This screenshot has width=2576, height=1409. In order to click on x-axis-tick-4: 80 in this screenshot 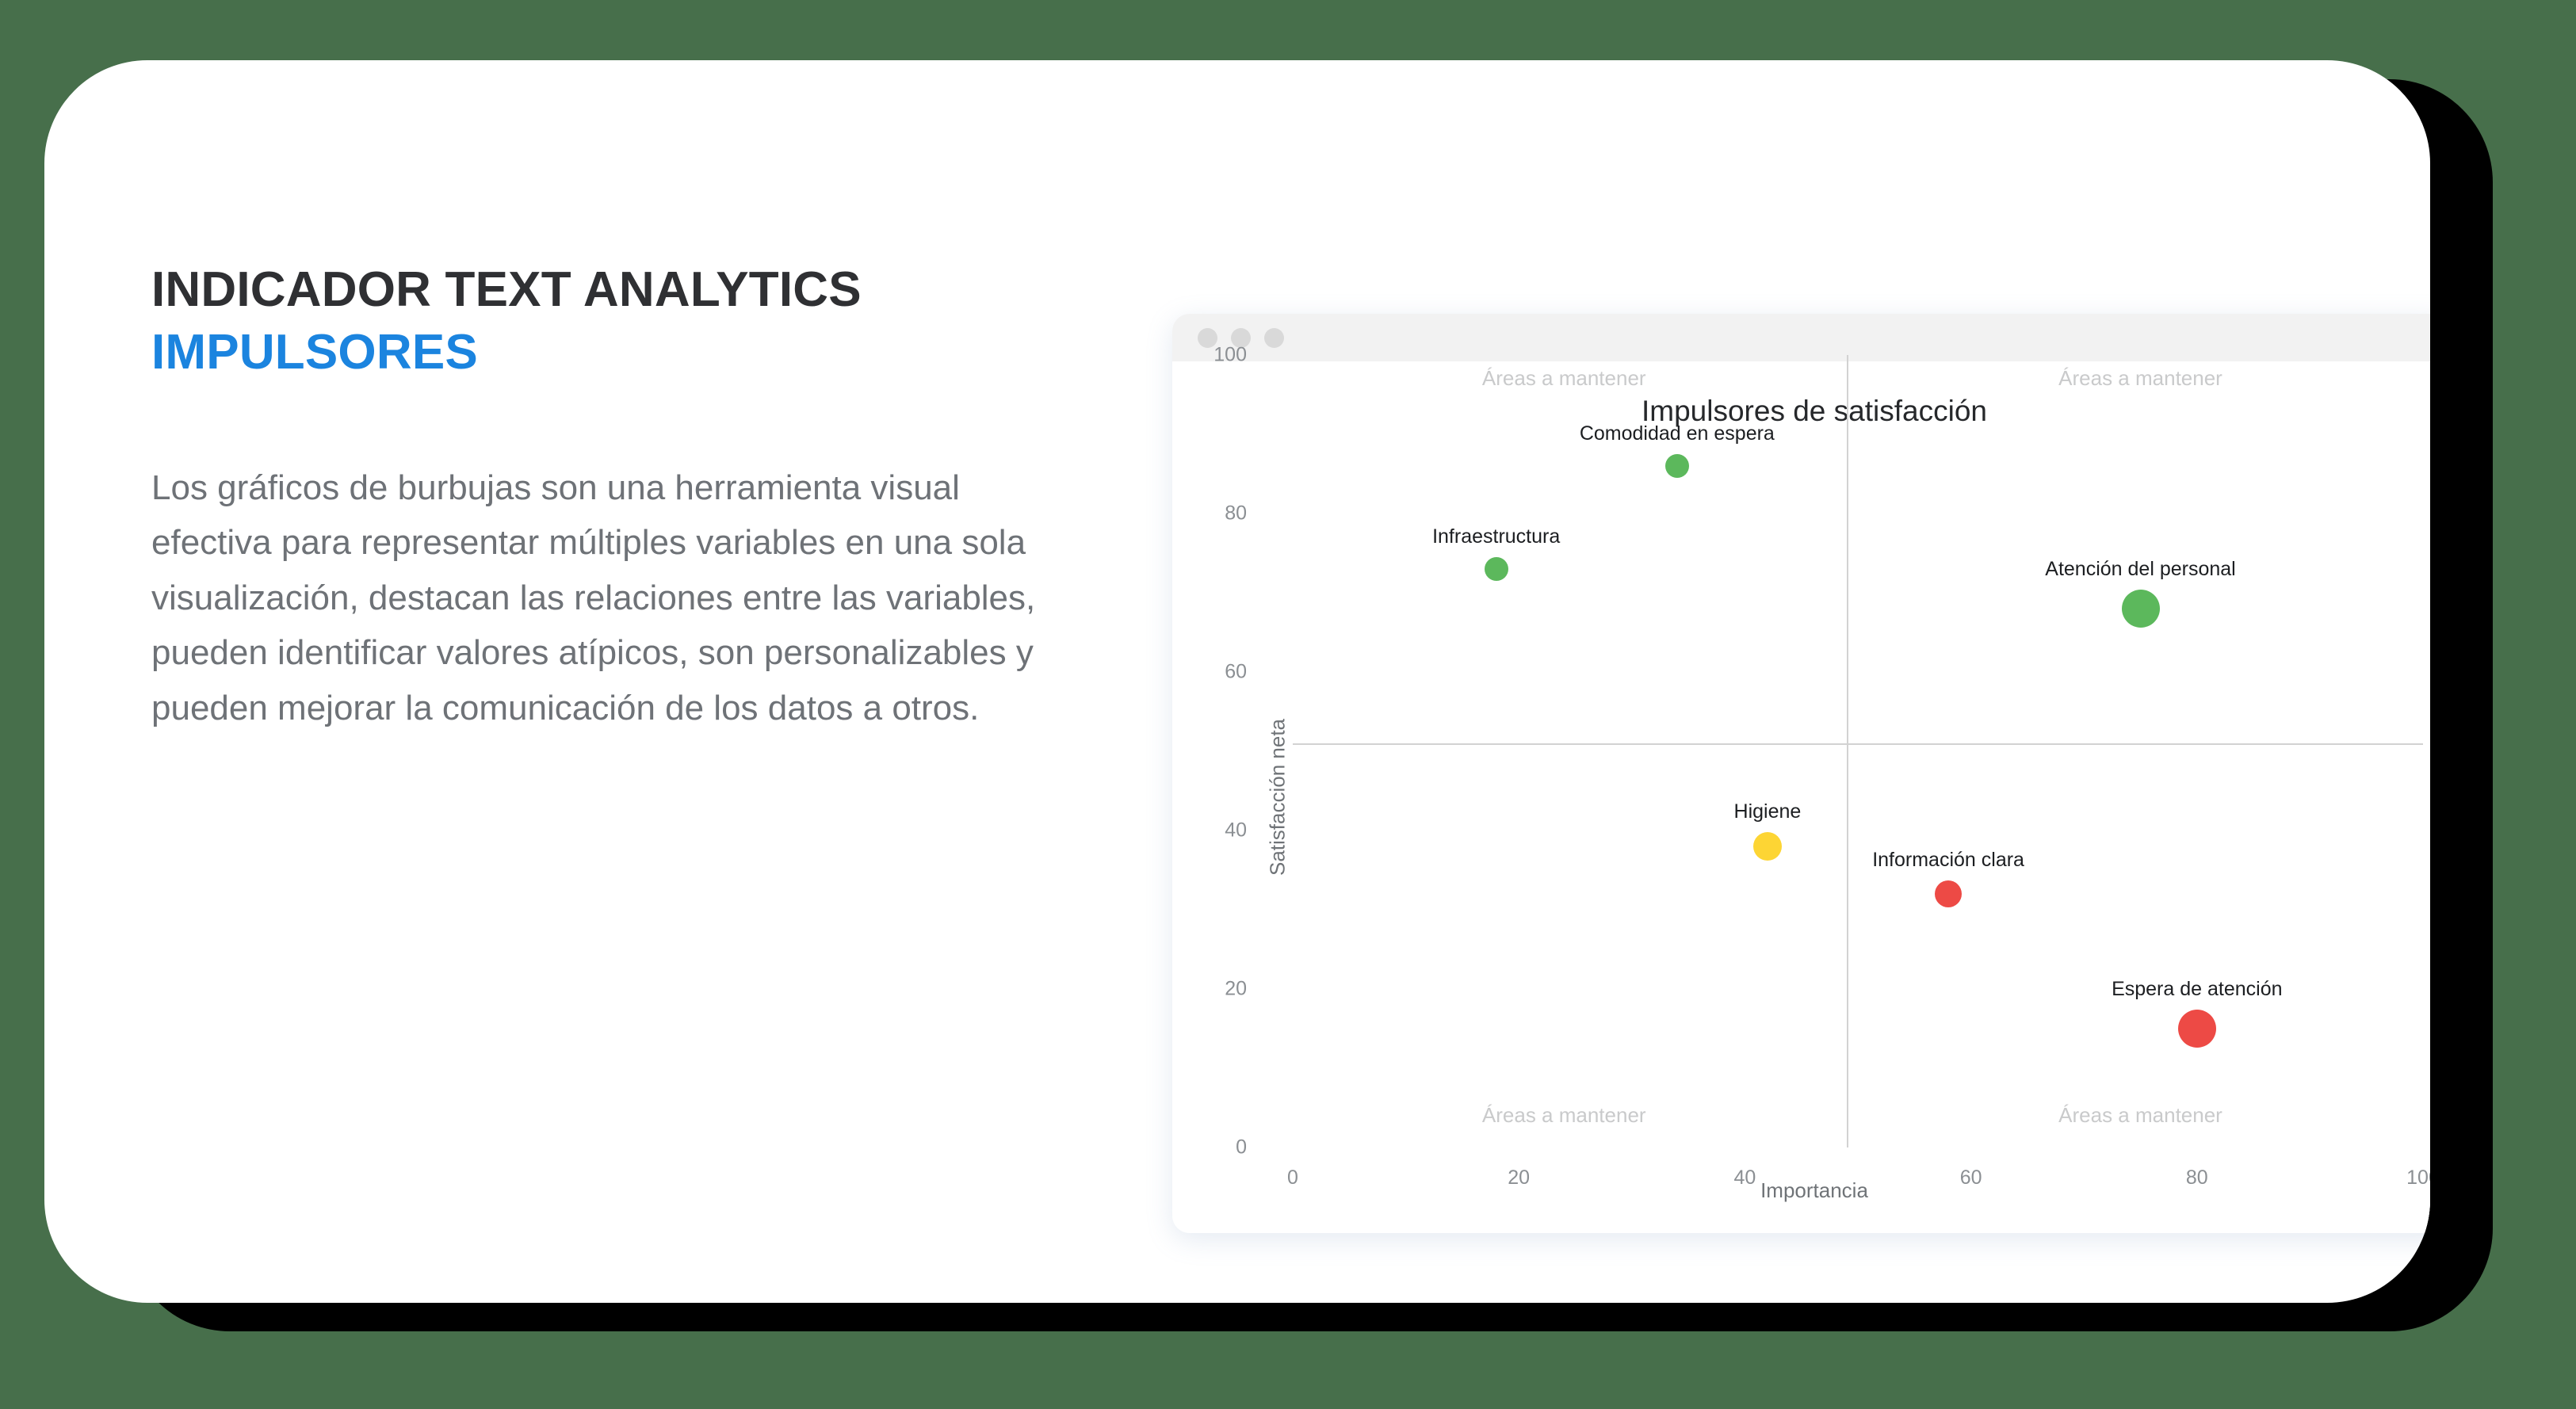, I will do `click(2196, 1178)`.